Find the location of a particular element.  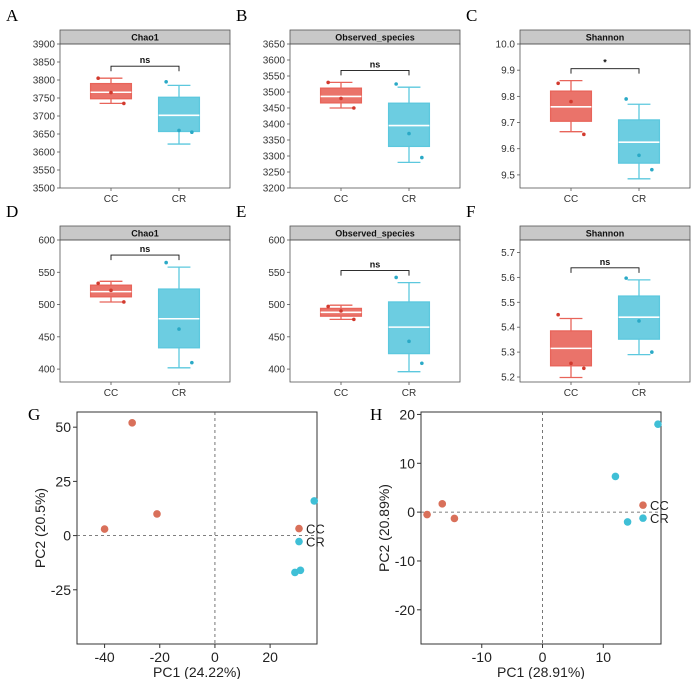

y-tick-label: 25 is located at coordinates (63, 481).